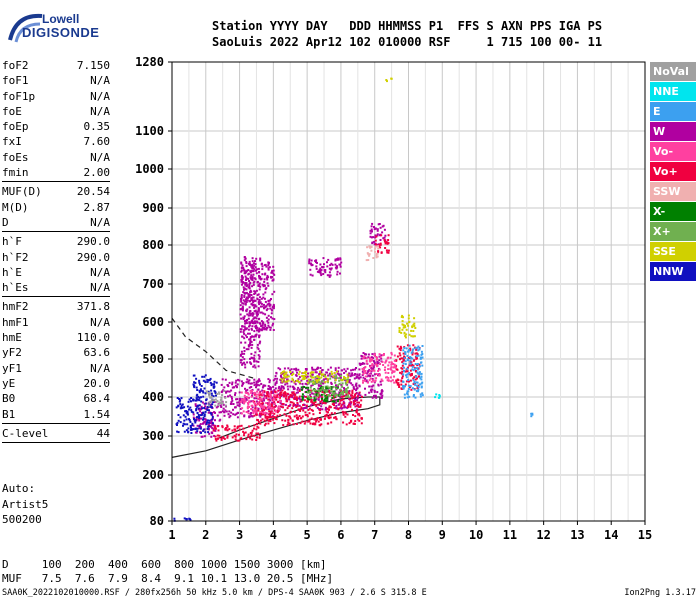 Image resolution: width=700 pixels, height=600 pixels. What do you see at coordinates (407, 374) in the screenshot?
I see `echo-point-e` at bounding box center [407, 374].